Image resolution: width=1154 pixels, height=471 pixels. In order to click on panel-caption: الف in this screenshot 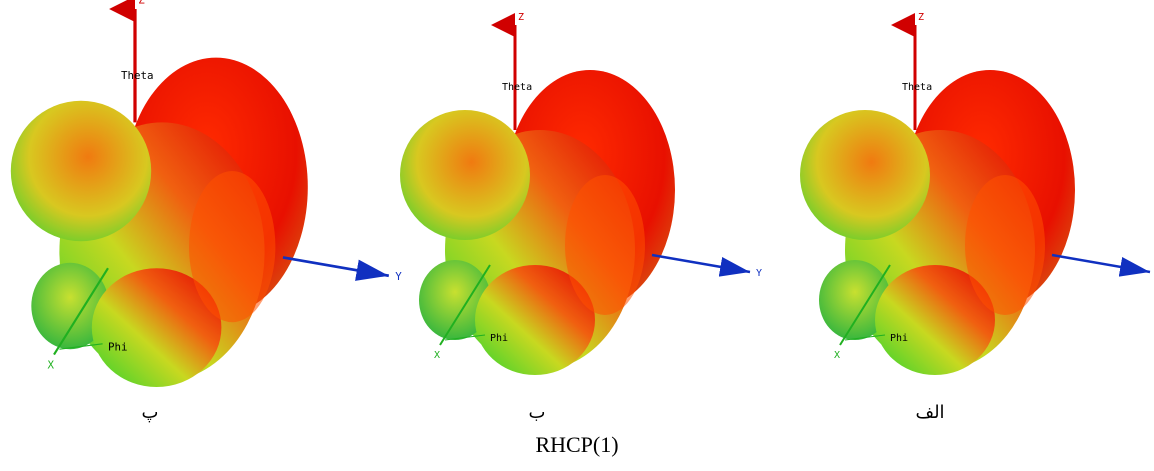, I will do `click(929, 412)`.